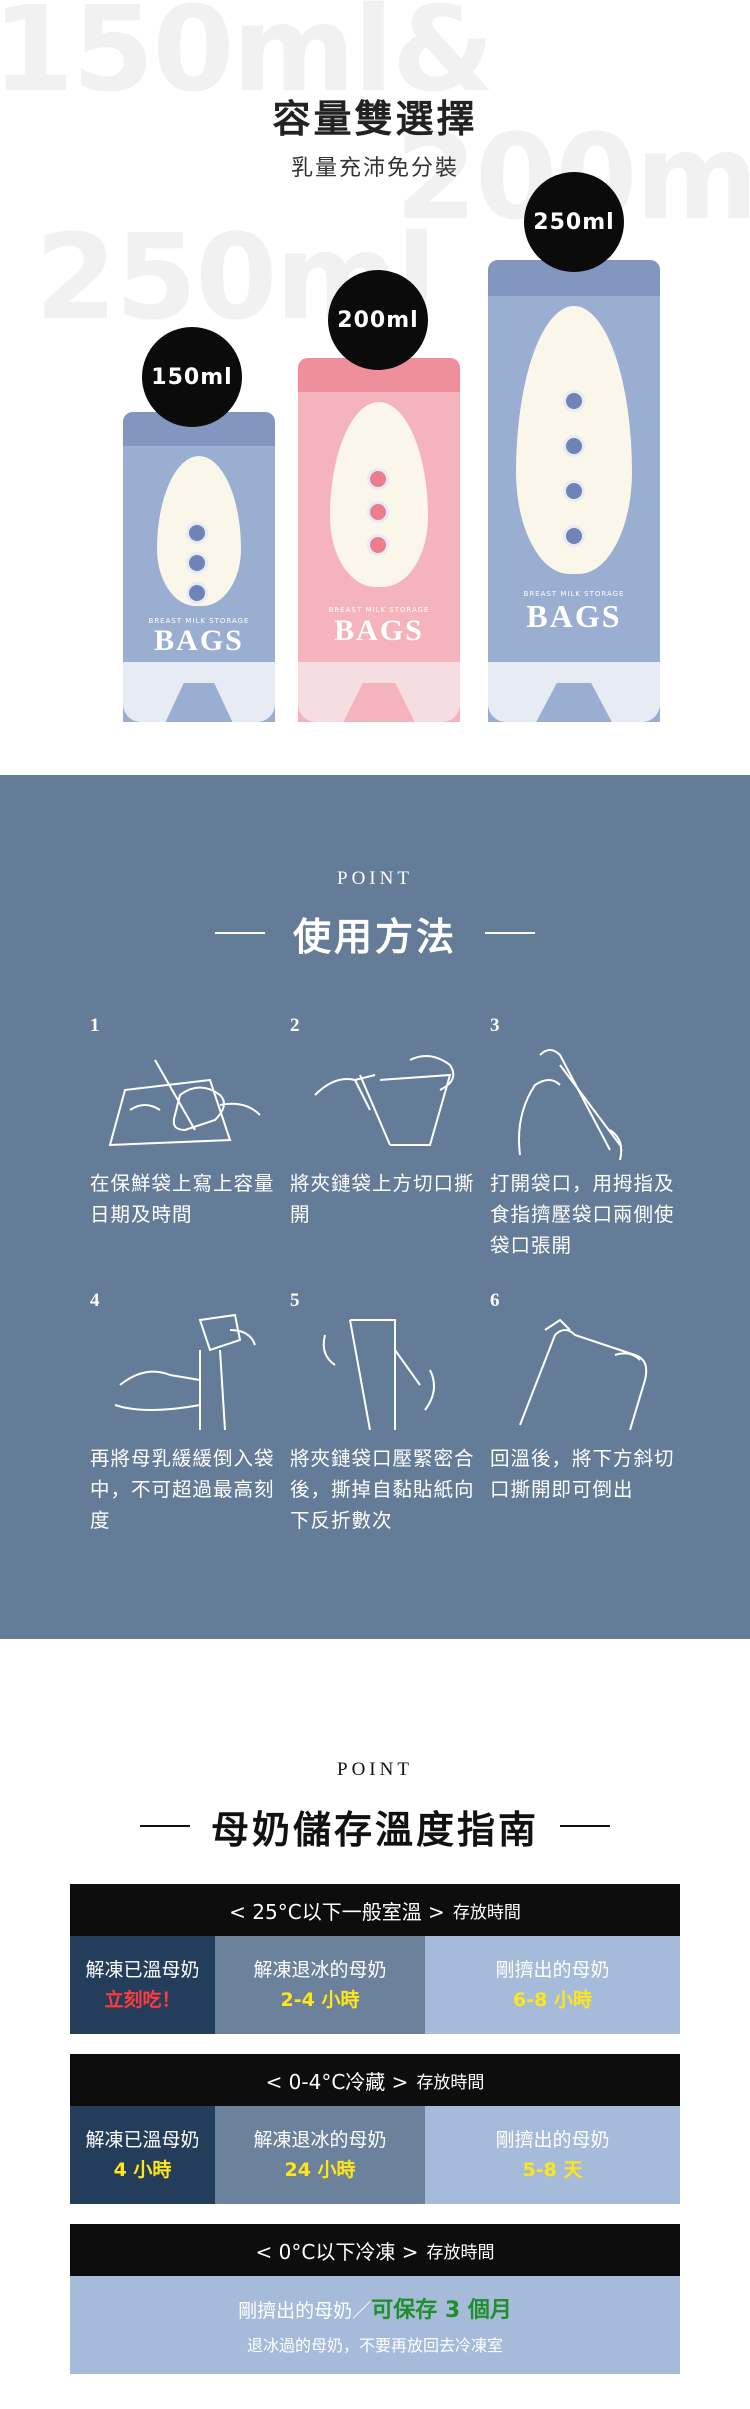  Describe the element at coordinates (182, 1489) in the screenshot. I see `step-text: 再將母乳緩緩倒入袋中，不可超過最高刻度` at that location.